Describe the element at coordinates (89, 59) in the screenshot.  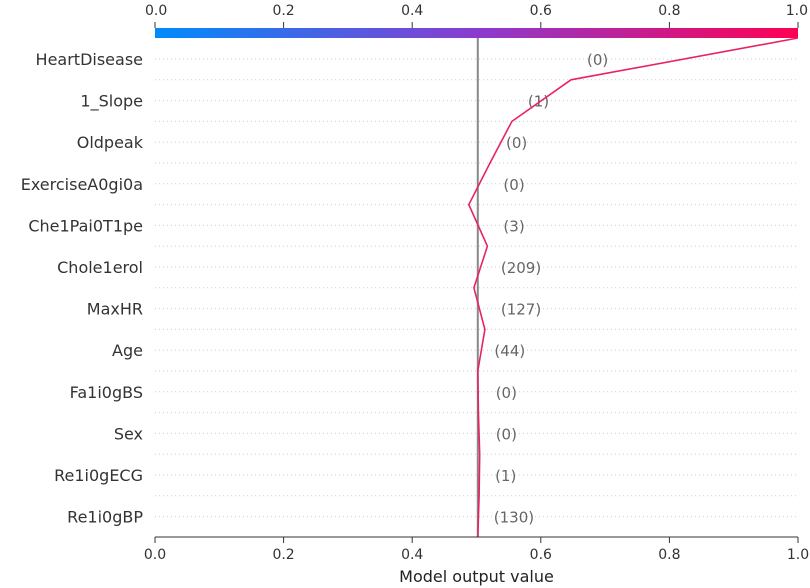
I see `feature-label: HeartDisease` at that location.